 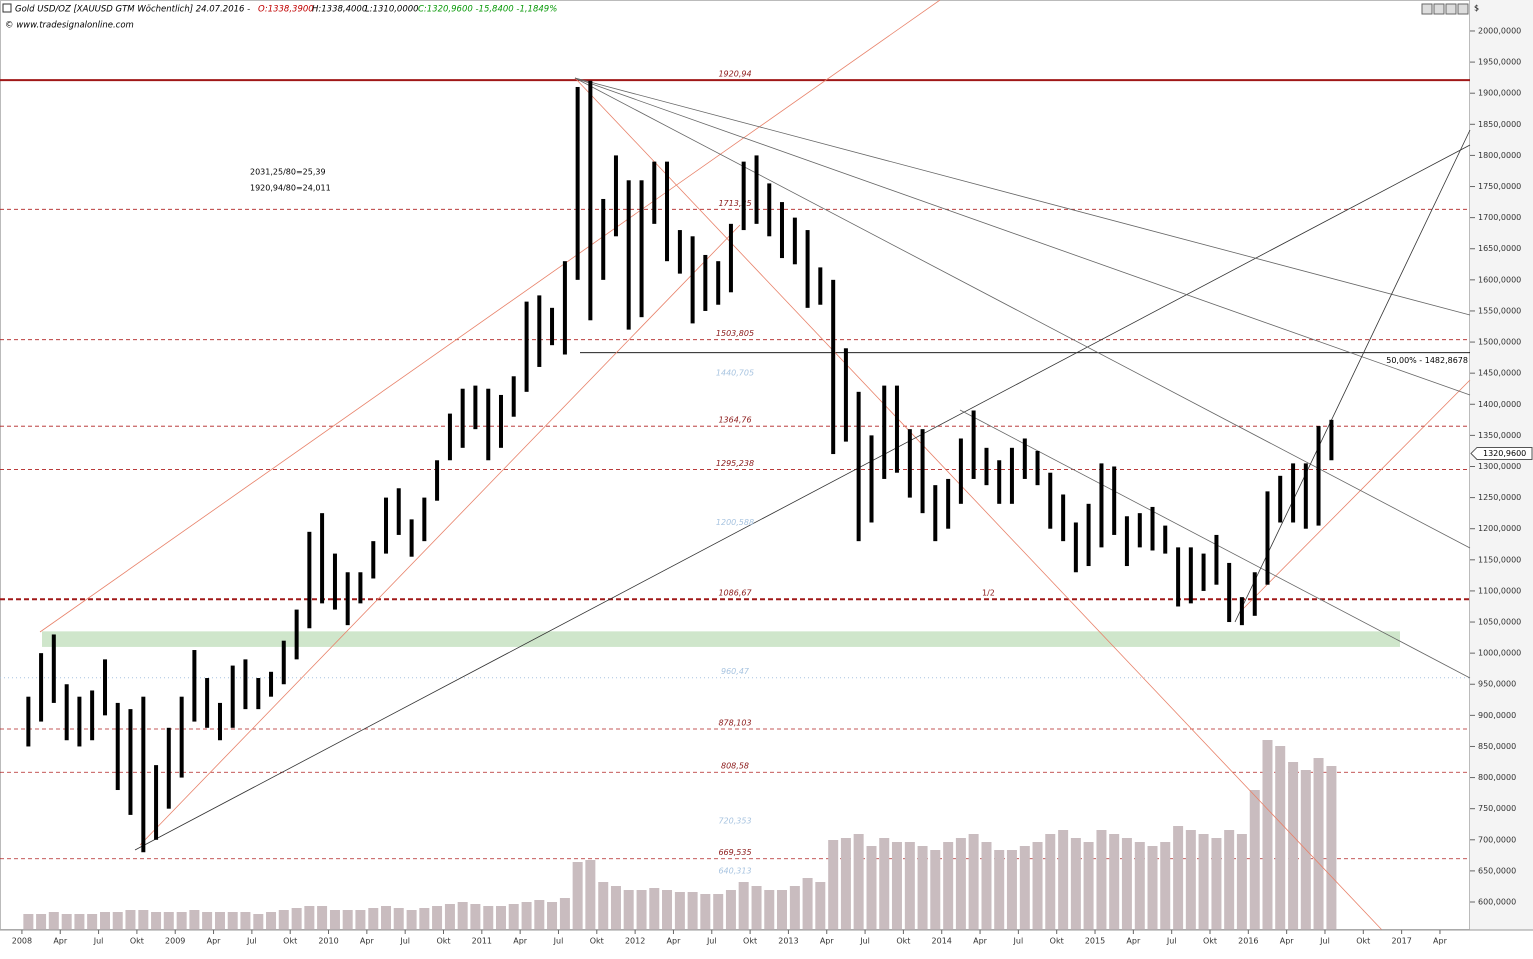 What do you see at coordinates (734, 74) in the screenshot?
I see `level-label: 1920,94` at bounding box center [734, 74].